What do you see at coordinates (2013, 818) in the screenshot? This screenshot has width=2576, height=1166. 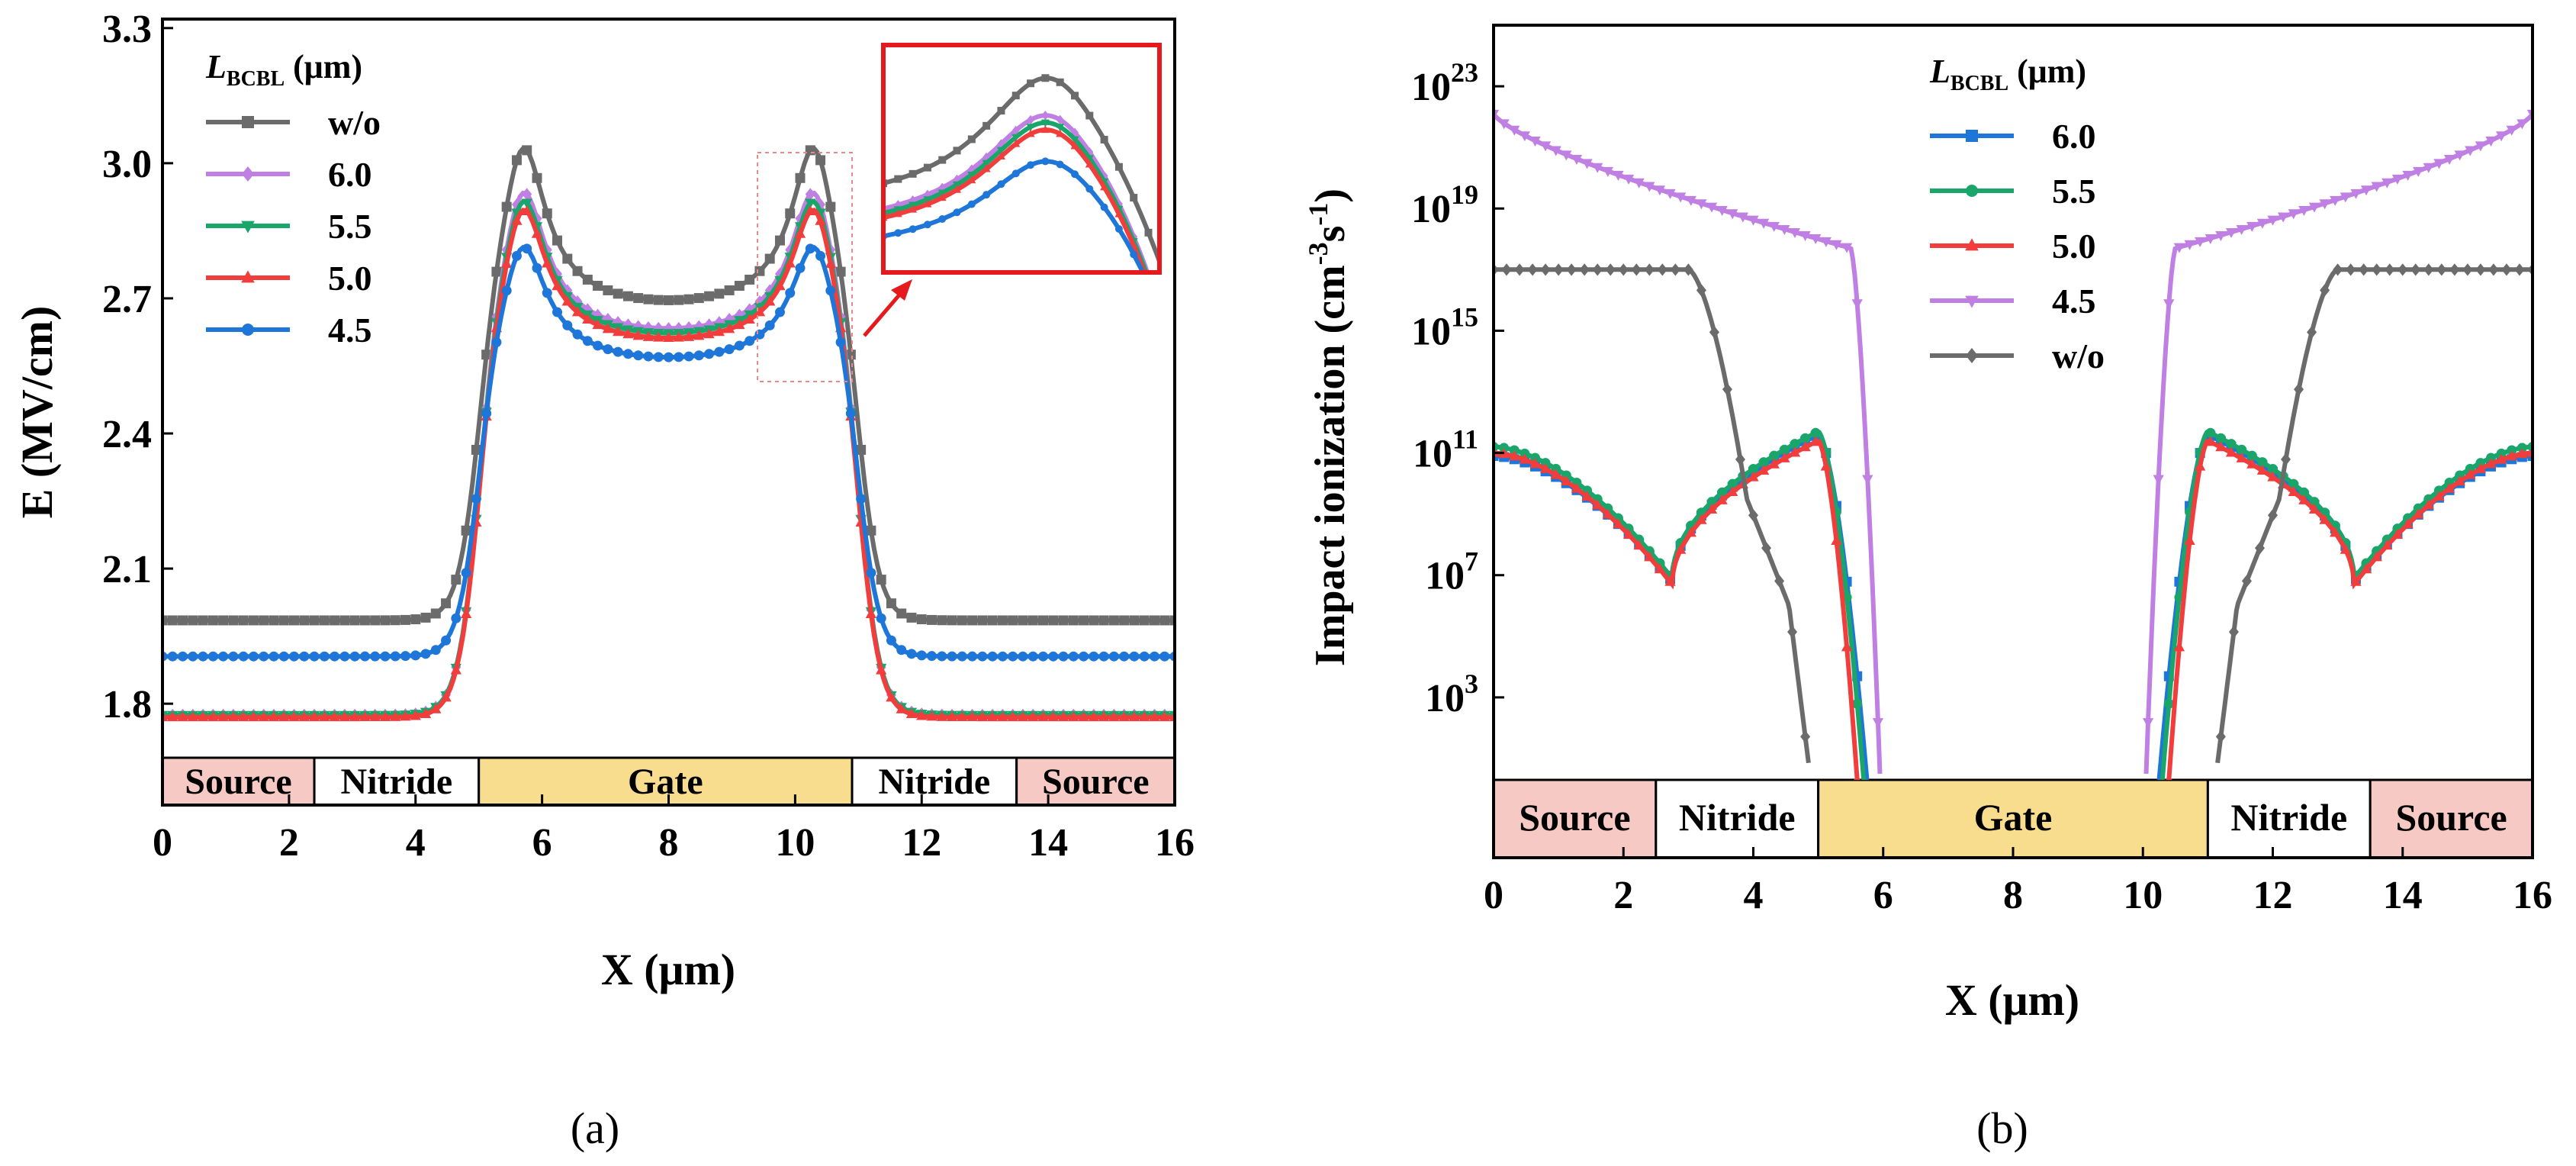 I see `region-gate` at bounding box center [2013, 818].